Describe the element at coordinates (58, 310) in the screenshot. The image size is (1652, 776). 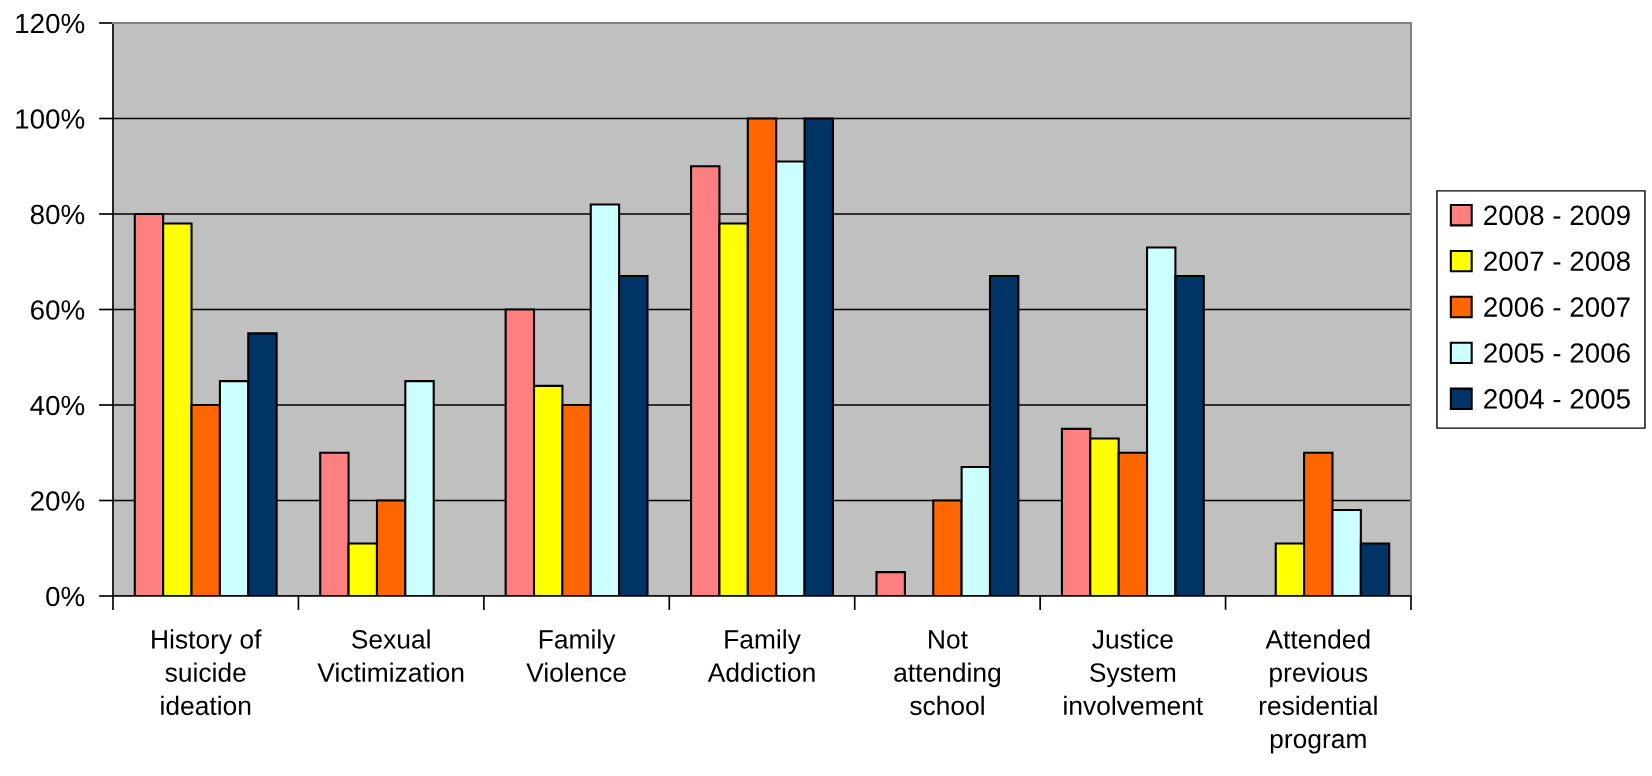
I see `y-tick-label: 60%` at that location.